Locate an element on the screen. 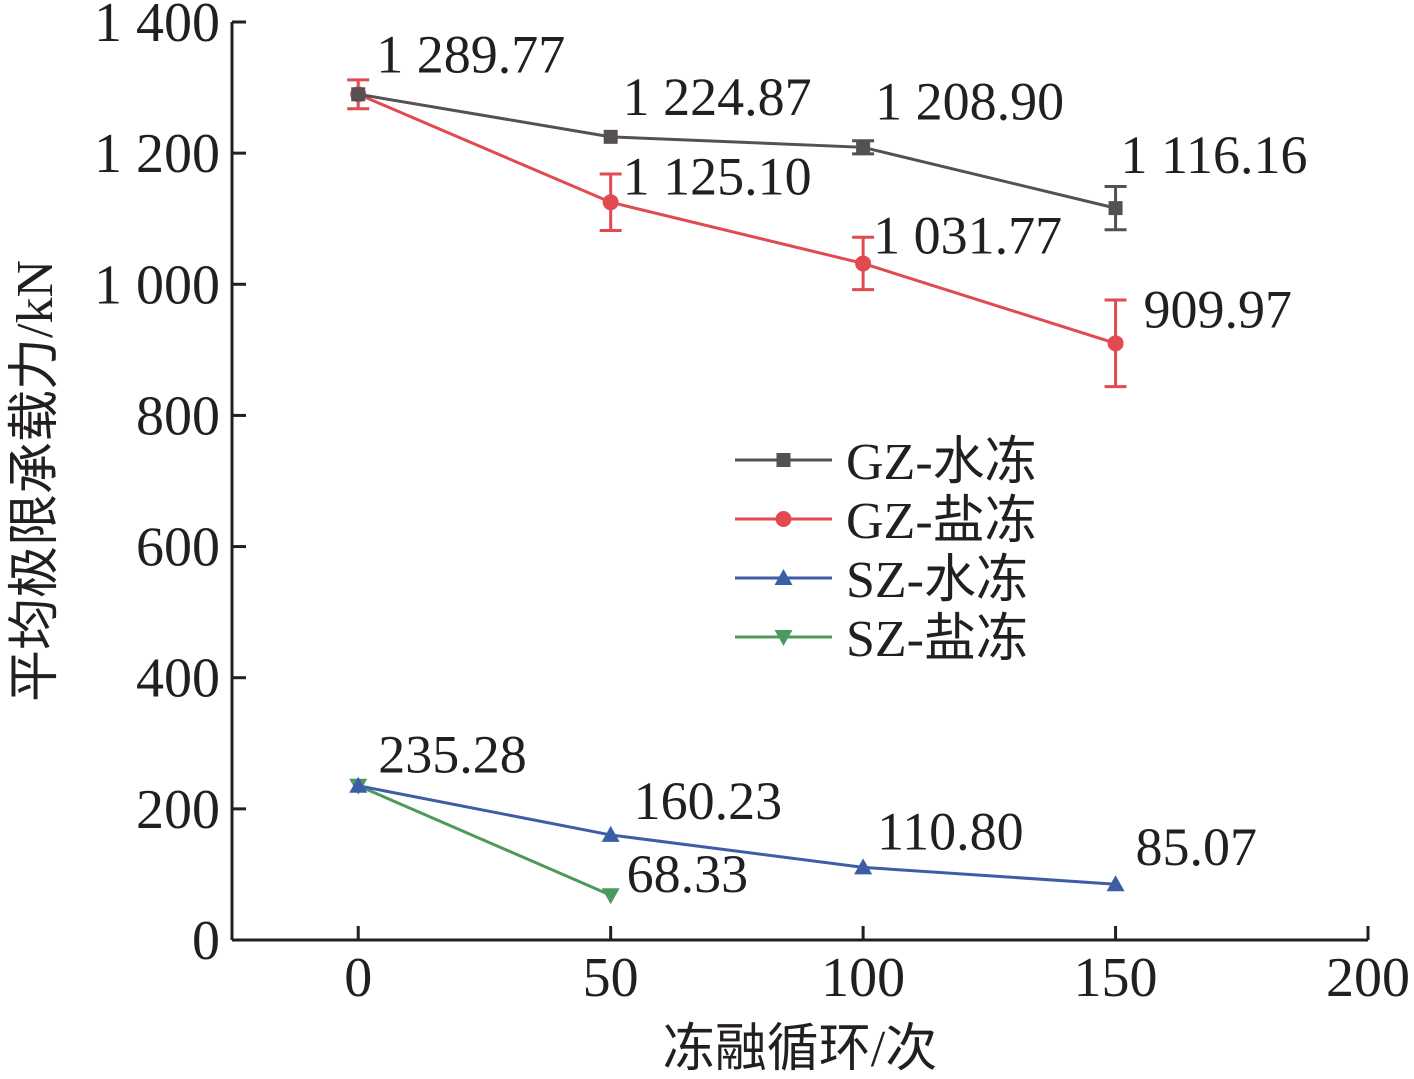  data-label: 1 031.77 is located at coordinates (967, 235).